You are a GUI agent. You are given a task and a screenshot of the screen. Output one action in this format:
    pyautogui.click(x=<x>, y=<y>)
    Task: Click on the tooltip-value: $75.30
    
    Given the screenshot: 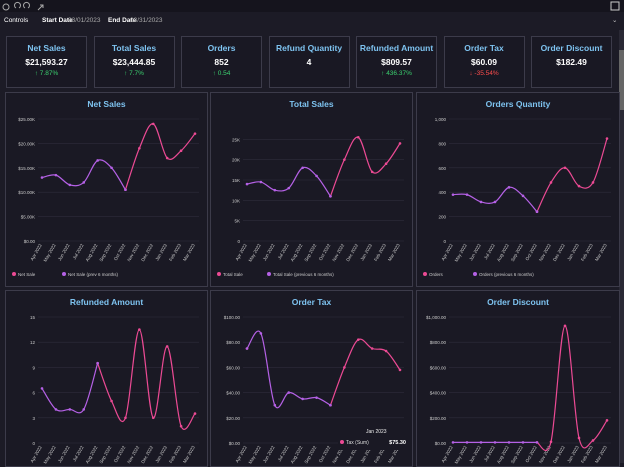 What is the action you would take?
    pyautogui.click(x=397, y=443)
    